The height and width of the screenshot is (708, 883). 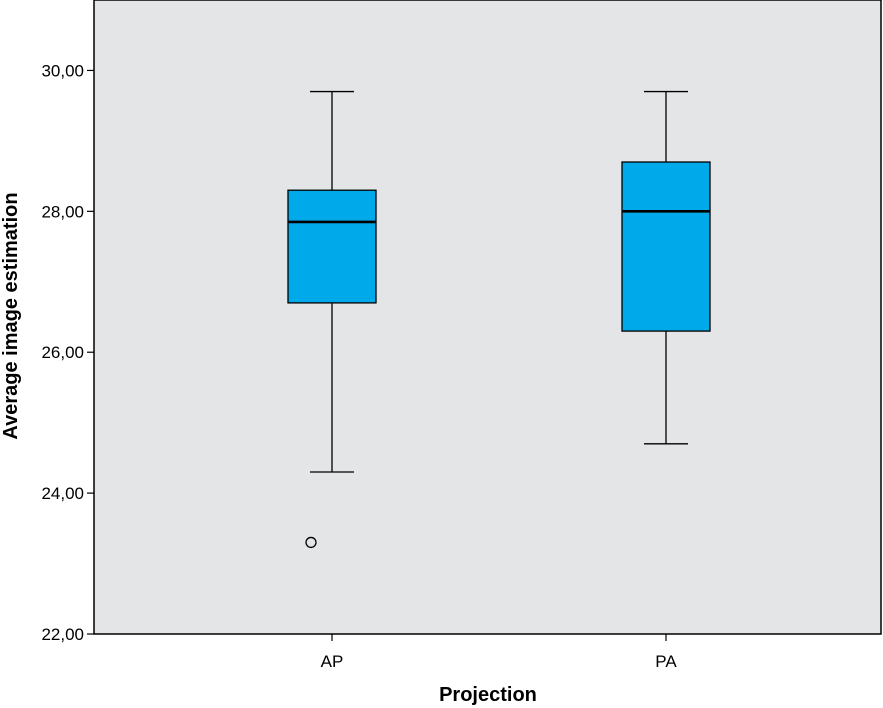 What do you see at coordinates (62, 634) in the screenshot?
I see `y-tick-label: 22,00` at bounding box center [62, 634].